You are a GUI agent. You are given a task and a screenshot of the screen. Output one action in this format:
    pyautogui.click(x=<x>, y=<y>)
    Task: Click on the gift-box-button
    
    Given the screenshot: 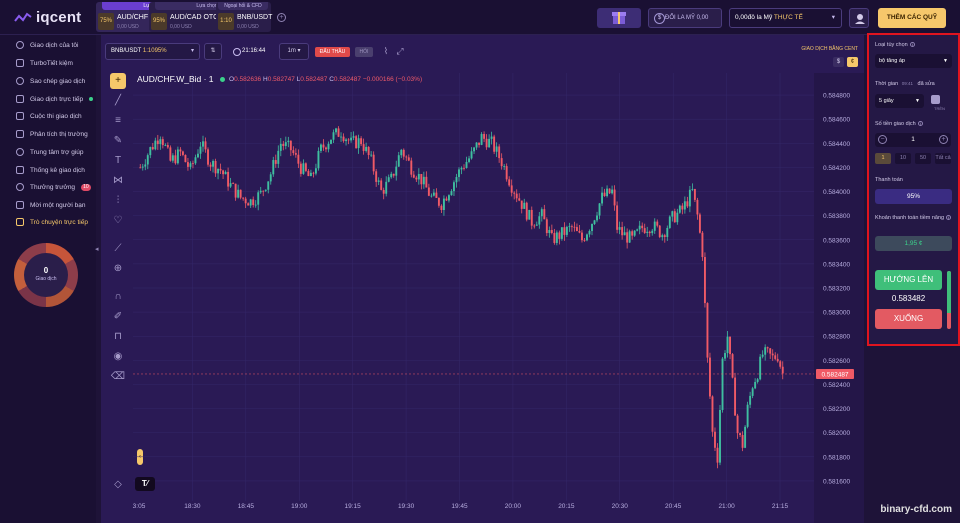 What is the action you would take?
    pyautogui.click(x=619, y=18)
    